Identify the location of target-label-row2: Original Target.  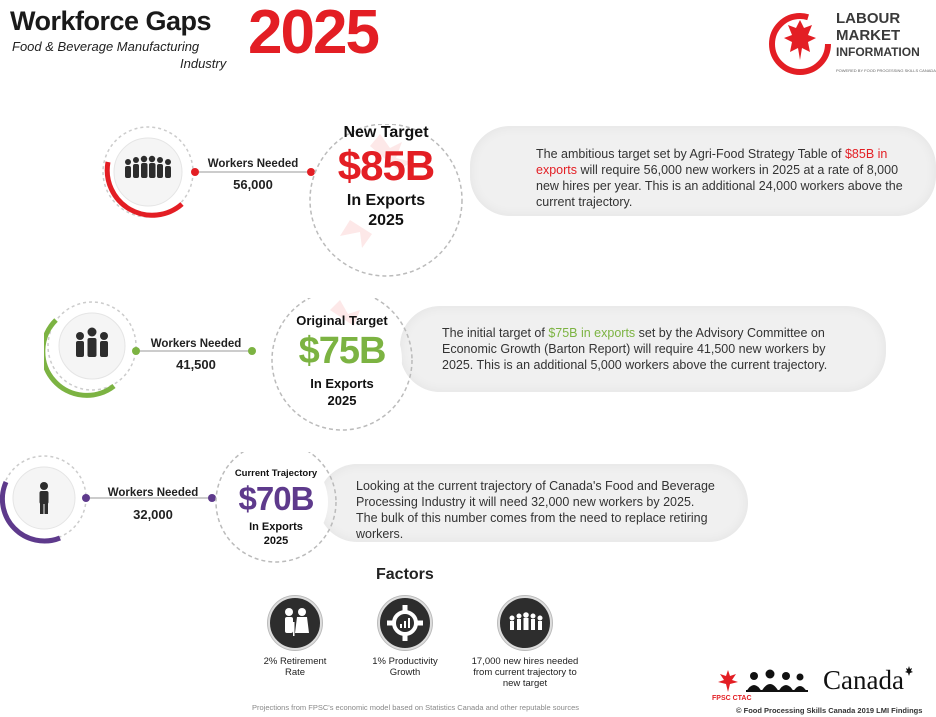
(342, 320).